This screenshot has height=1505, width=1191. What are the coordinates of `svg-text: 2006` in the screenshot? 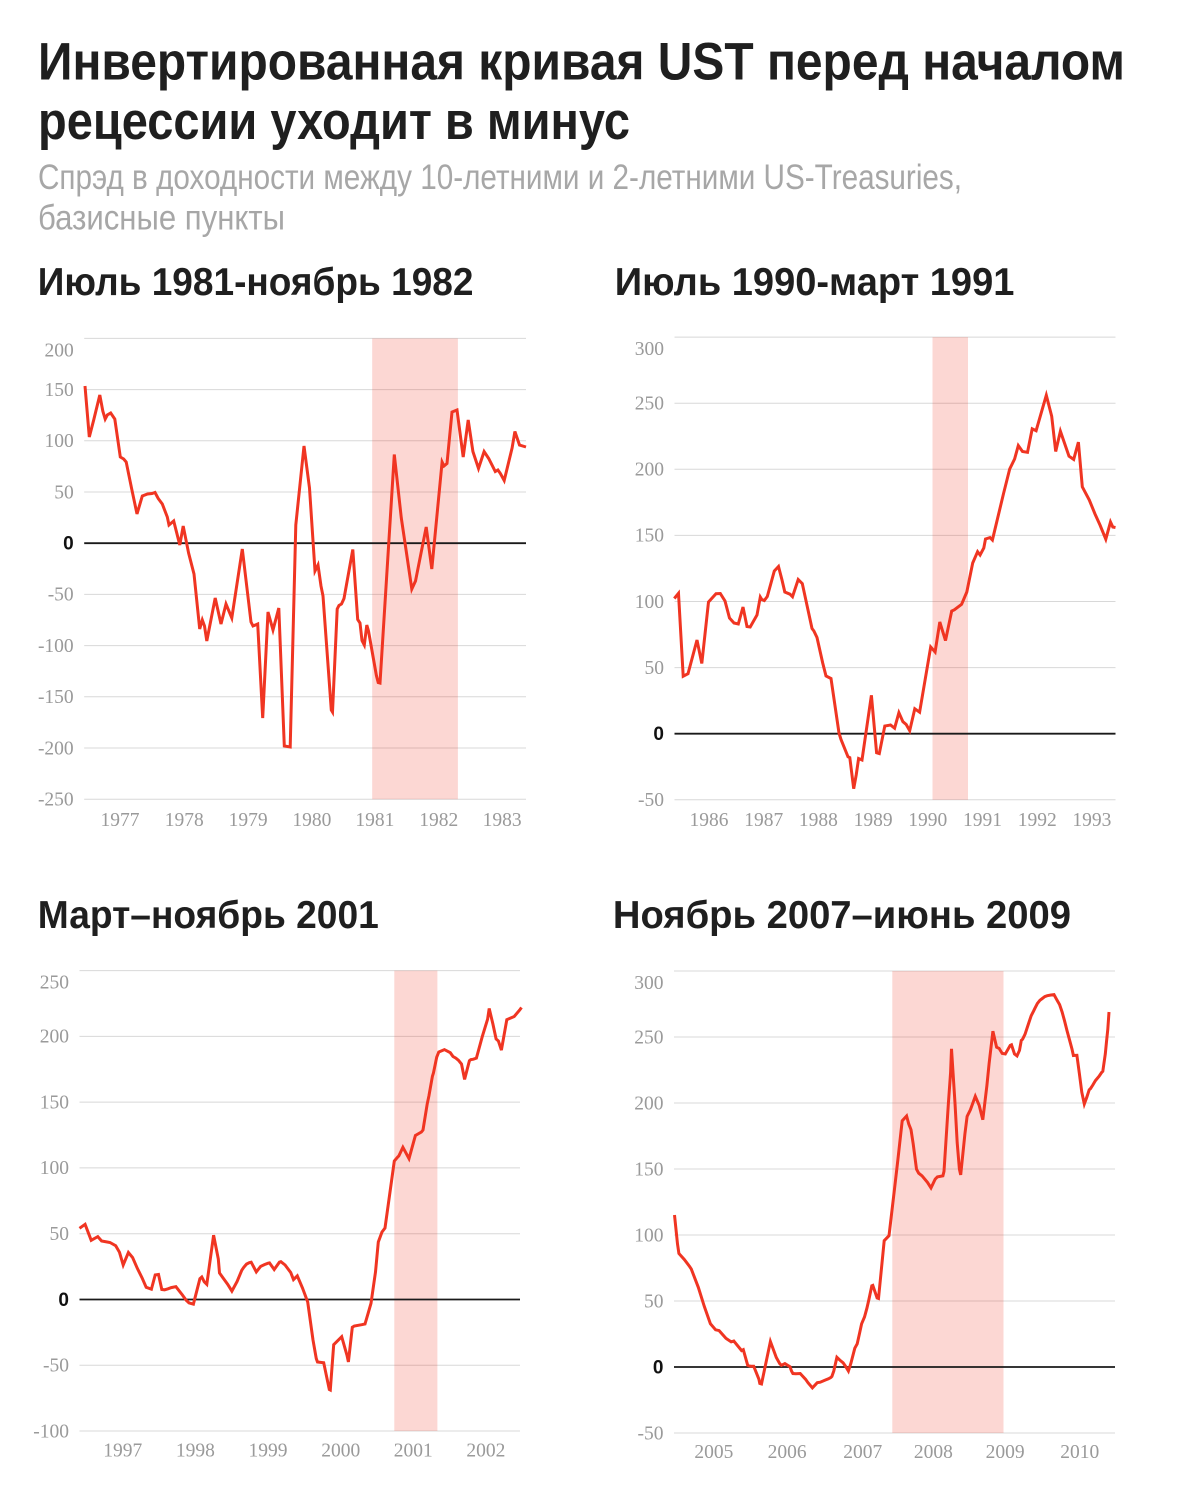 It's located at (787, 1452).